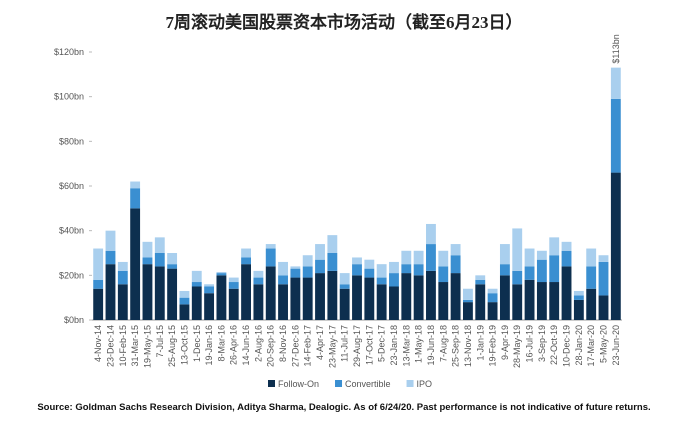 The height and width of the screenshot is (429, 688). I want to click on x-tick-label: 25-Aug-15, so click(172, 346).